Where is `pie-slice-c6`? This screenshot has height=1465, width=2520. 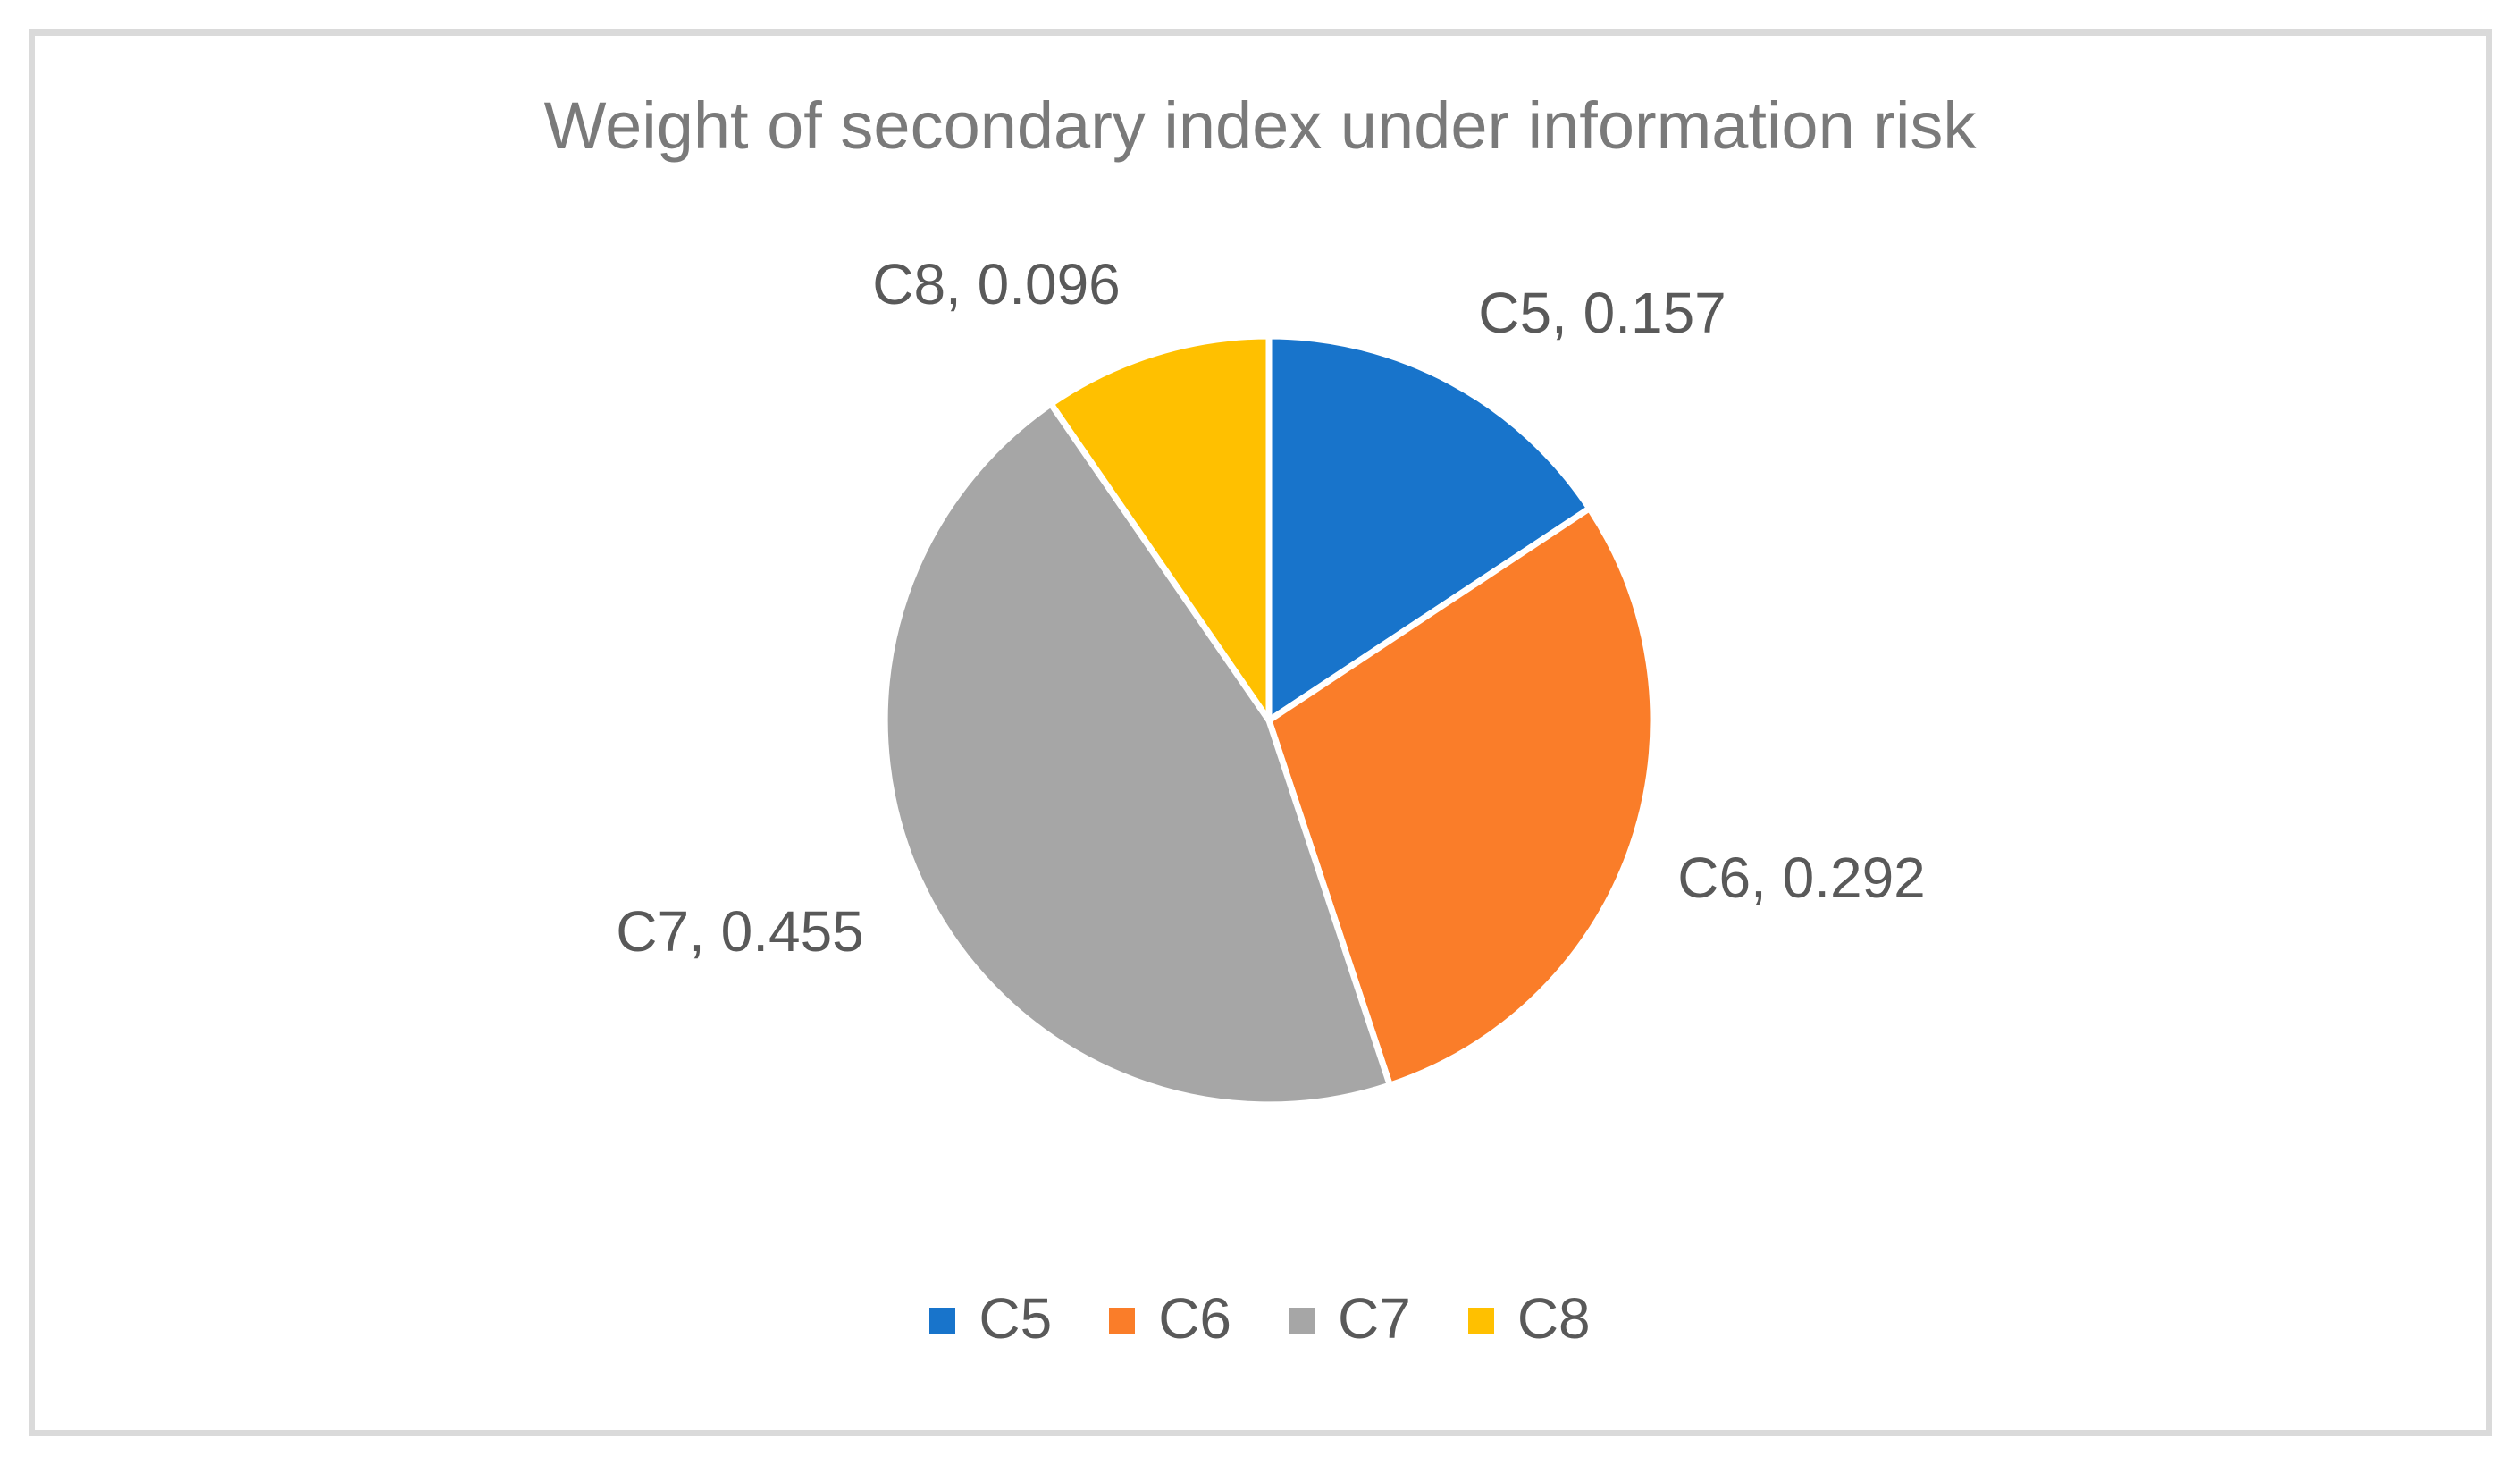 pie-slice-c6 is located at coordinates (1461, 797).